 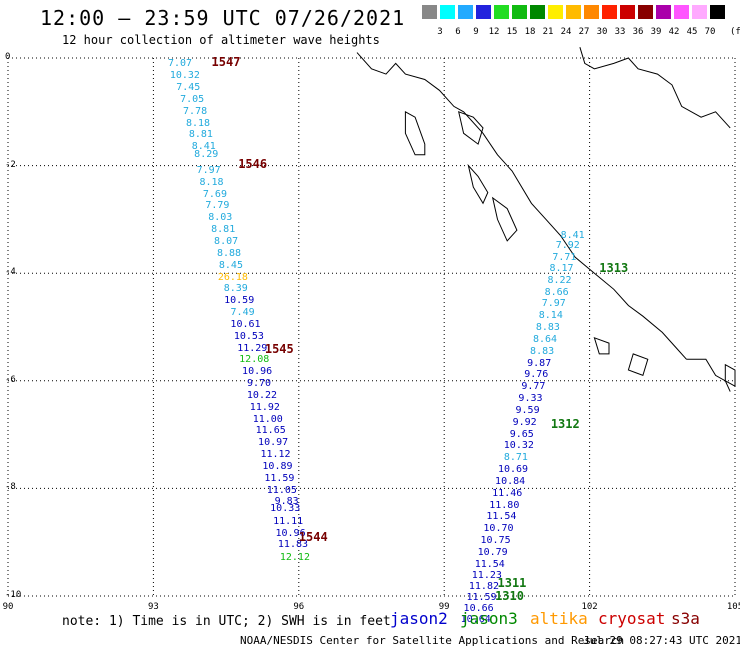 What do you see at coordinates (270, 431) in the screenshot?
I see `wave-height-label: 11.65` at bounding box center [270, 431].